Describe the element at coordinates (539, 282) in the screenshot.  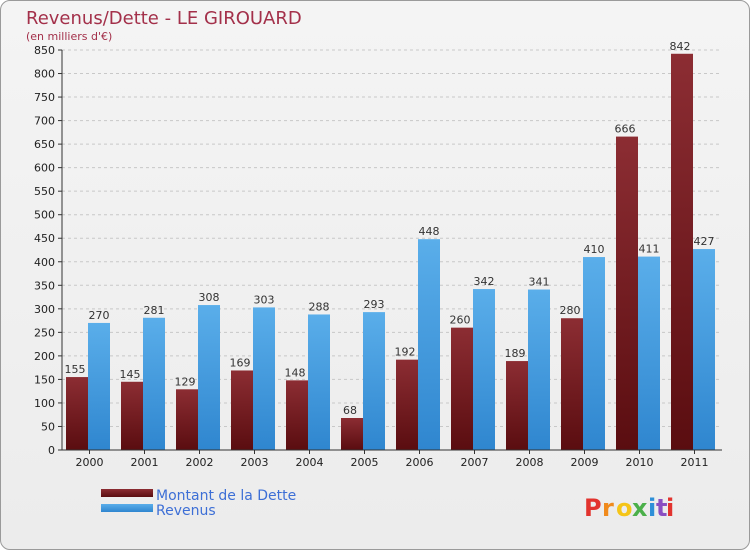
I see `value-label-revenus-2008: 341` at that location.